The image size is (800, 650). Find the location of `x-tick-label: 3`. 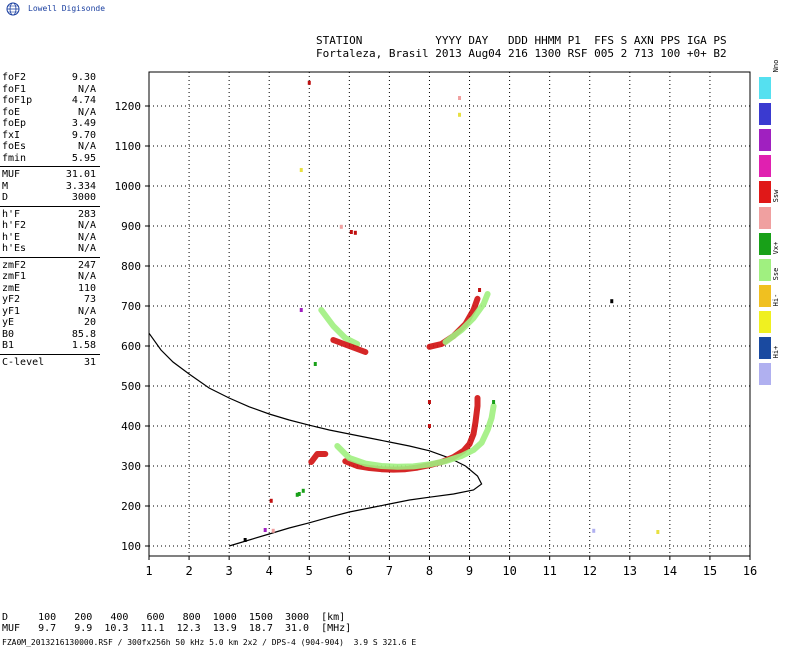

x-tick-label: 3 is located at coordinates (229, 571).